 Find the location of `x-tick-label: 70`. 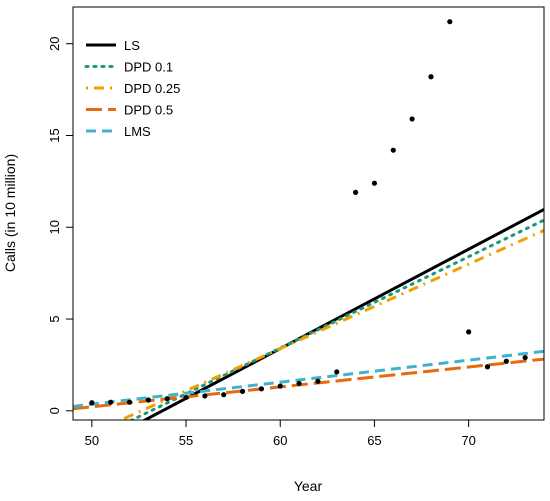

x-tick-label: 70 is located at coordinates (468, 440).